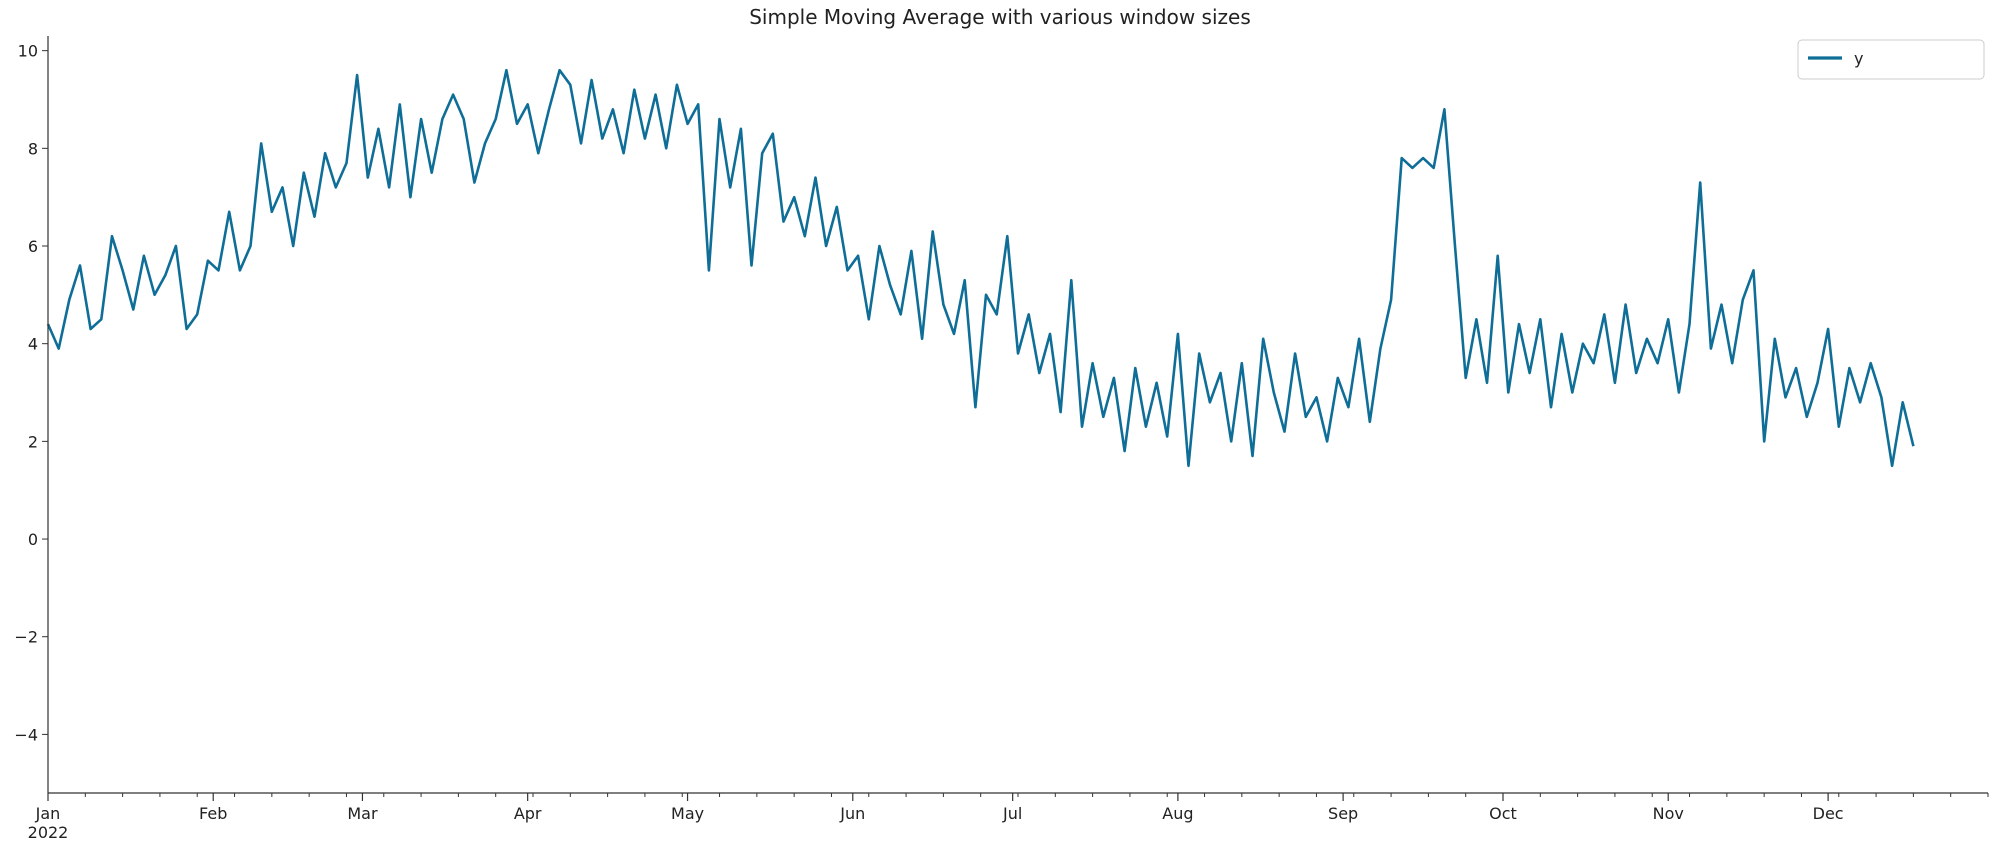 The image size is (2000, 849). What do you see at coordinates (852, 813) in the screenshot?
I see `x-tick-label: Jun` at bounding box center [852, 813].